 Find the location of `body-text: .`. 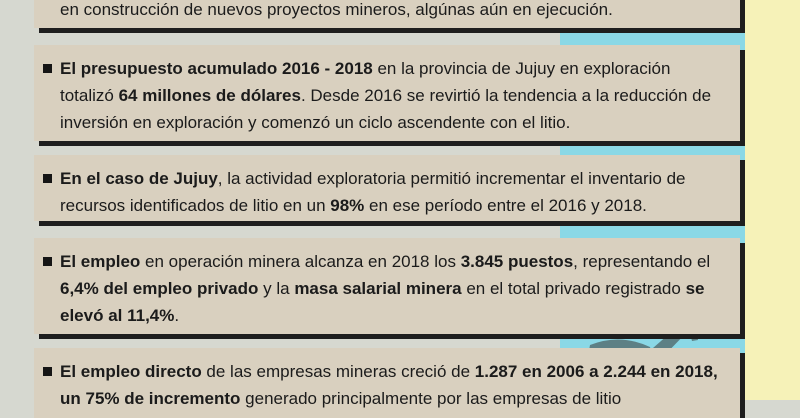

body-text: . is located at coordinates (177, 315).